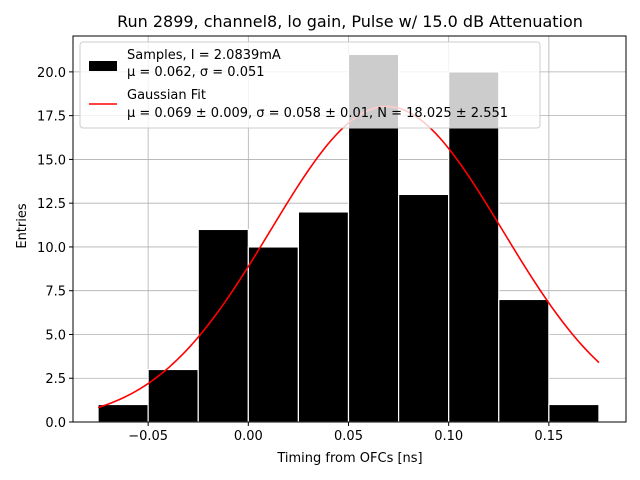 The width and height of the screenshot is (640, 480). Describe the element at coordinates (349, 458) in the screenshot. I see `x-axis-label: Timing from OFCs [ns]` at that location.